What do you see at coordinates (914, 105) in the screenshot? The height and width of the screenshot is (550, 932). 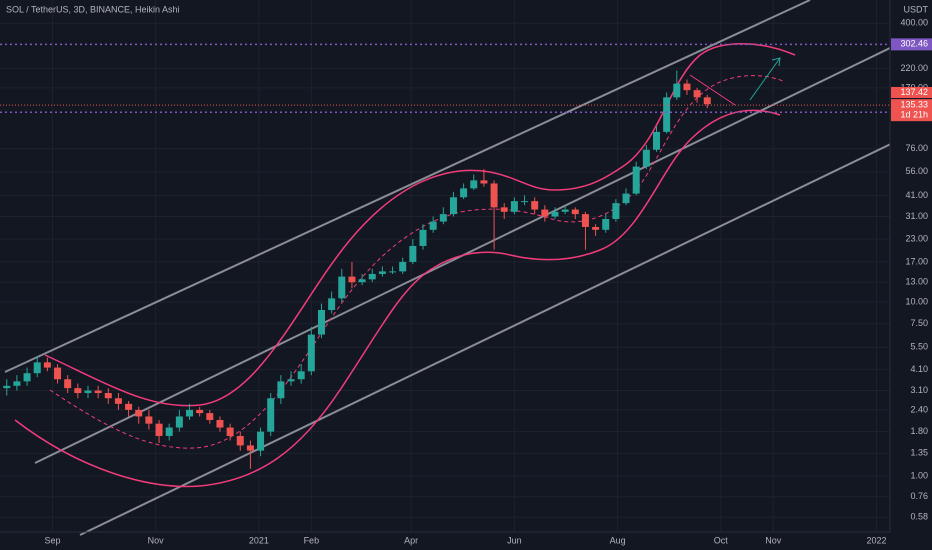 I see `last-price-label: 135.33` at bounding box center [914, 105].